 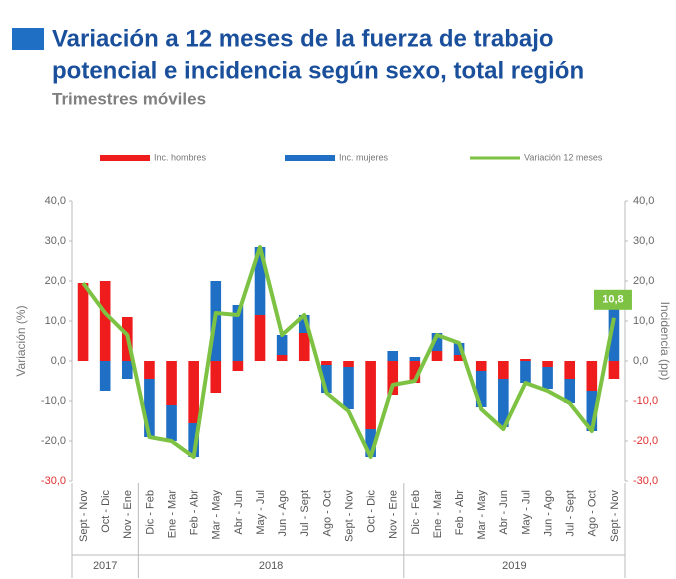 I want to click on x-group-label: 2017, so click(x=105, y=566).